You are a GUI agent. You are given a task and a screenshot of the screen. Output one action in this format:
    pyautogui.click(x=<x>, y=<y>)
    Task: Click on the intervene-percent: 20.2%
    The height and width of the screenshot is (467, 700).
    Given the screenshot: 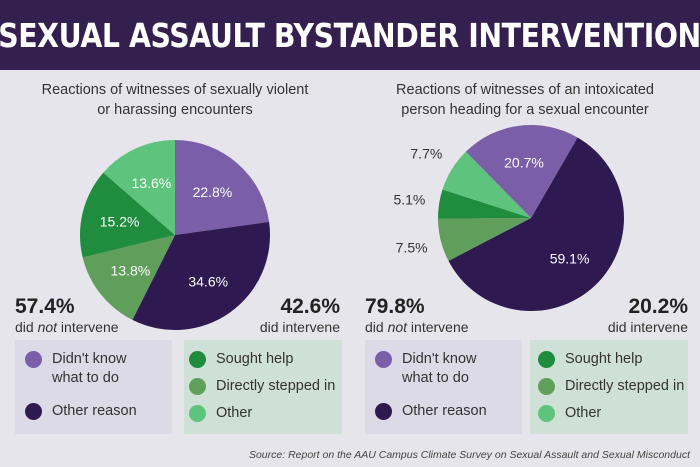 What is the action you would take?
    pyautogui.click(x=658, y=306)
    